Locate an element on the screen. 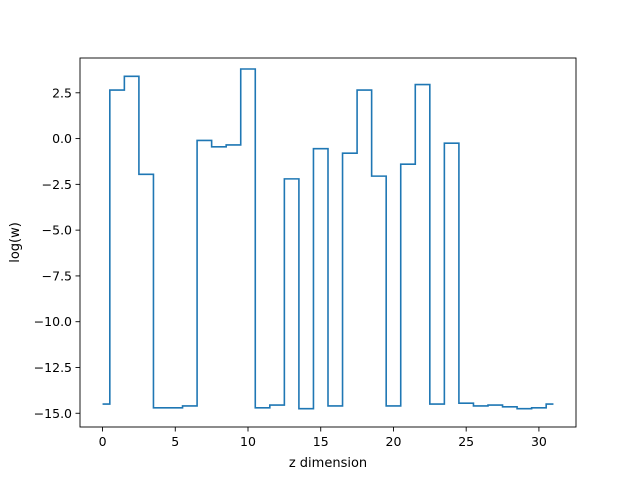 Image resolution: width=640 pixels, height=480 pixels. x-tick-label: 10 is located at coordinates (248, 441).